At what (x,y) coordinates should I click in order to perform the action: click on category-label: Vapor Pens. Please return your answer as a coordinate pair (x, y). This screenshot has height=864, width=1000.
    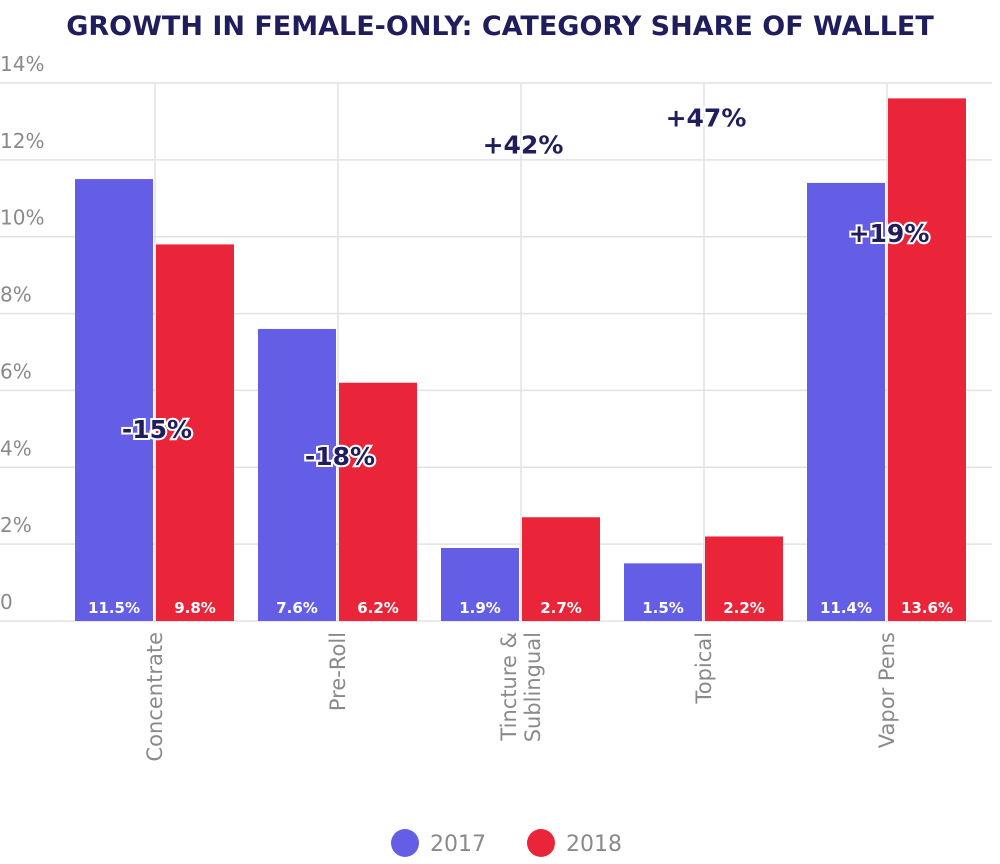
    Looking at the image, I should click on (887, 690).